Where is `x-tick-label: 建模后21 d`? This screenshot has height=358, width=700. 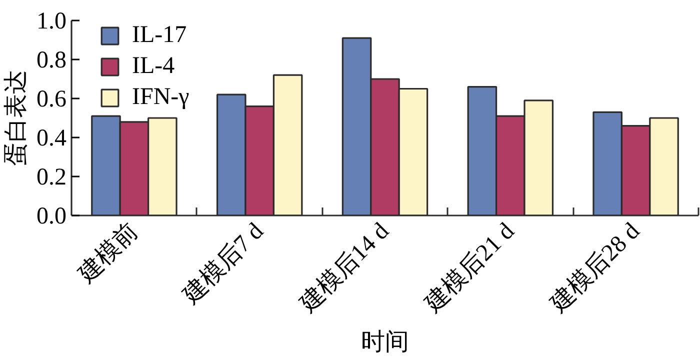 x-tick-label: 建模后21 d is located at coordinates (470, 268).